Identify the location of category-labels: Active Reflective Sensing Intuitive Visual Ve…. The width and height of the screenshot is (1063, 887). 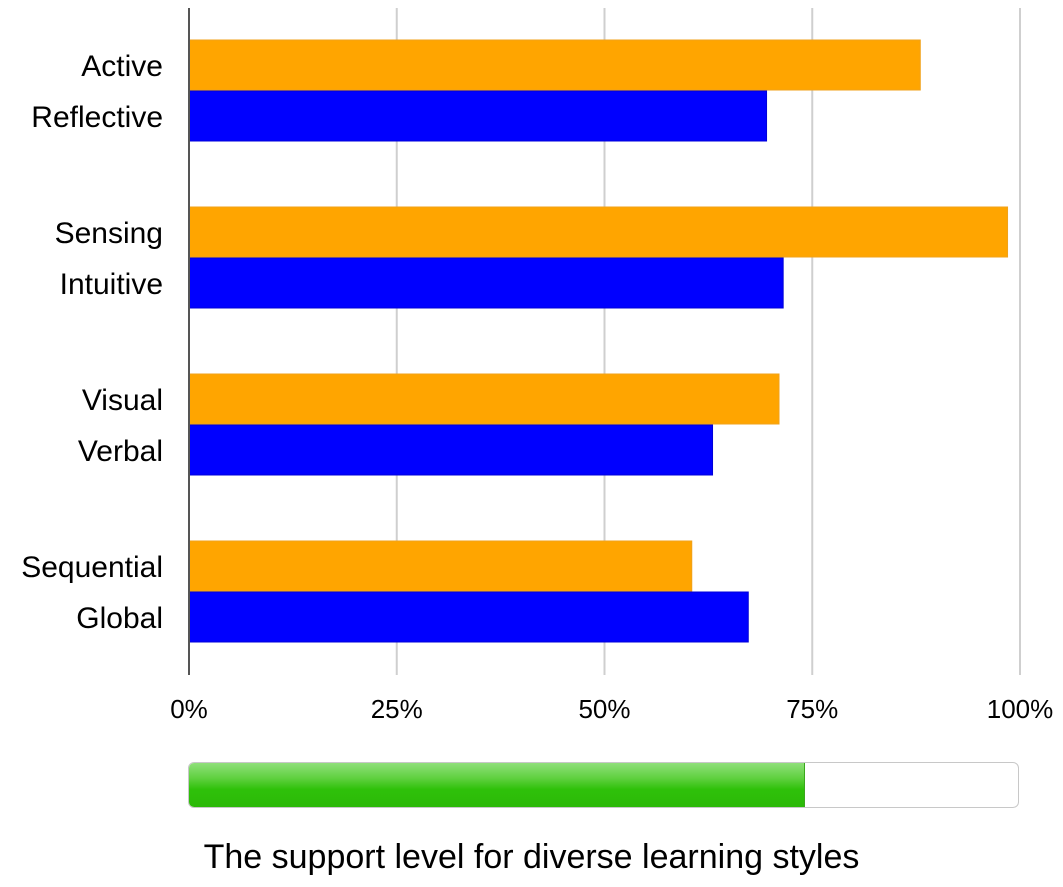
(92, 342).